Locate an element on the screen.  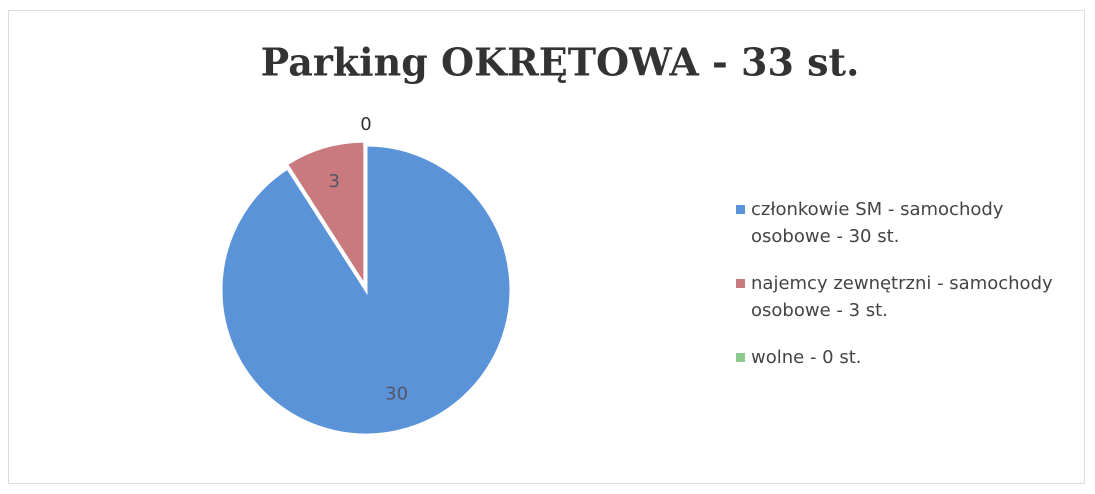
pie-slice is located at coordinates (325, 215).